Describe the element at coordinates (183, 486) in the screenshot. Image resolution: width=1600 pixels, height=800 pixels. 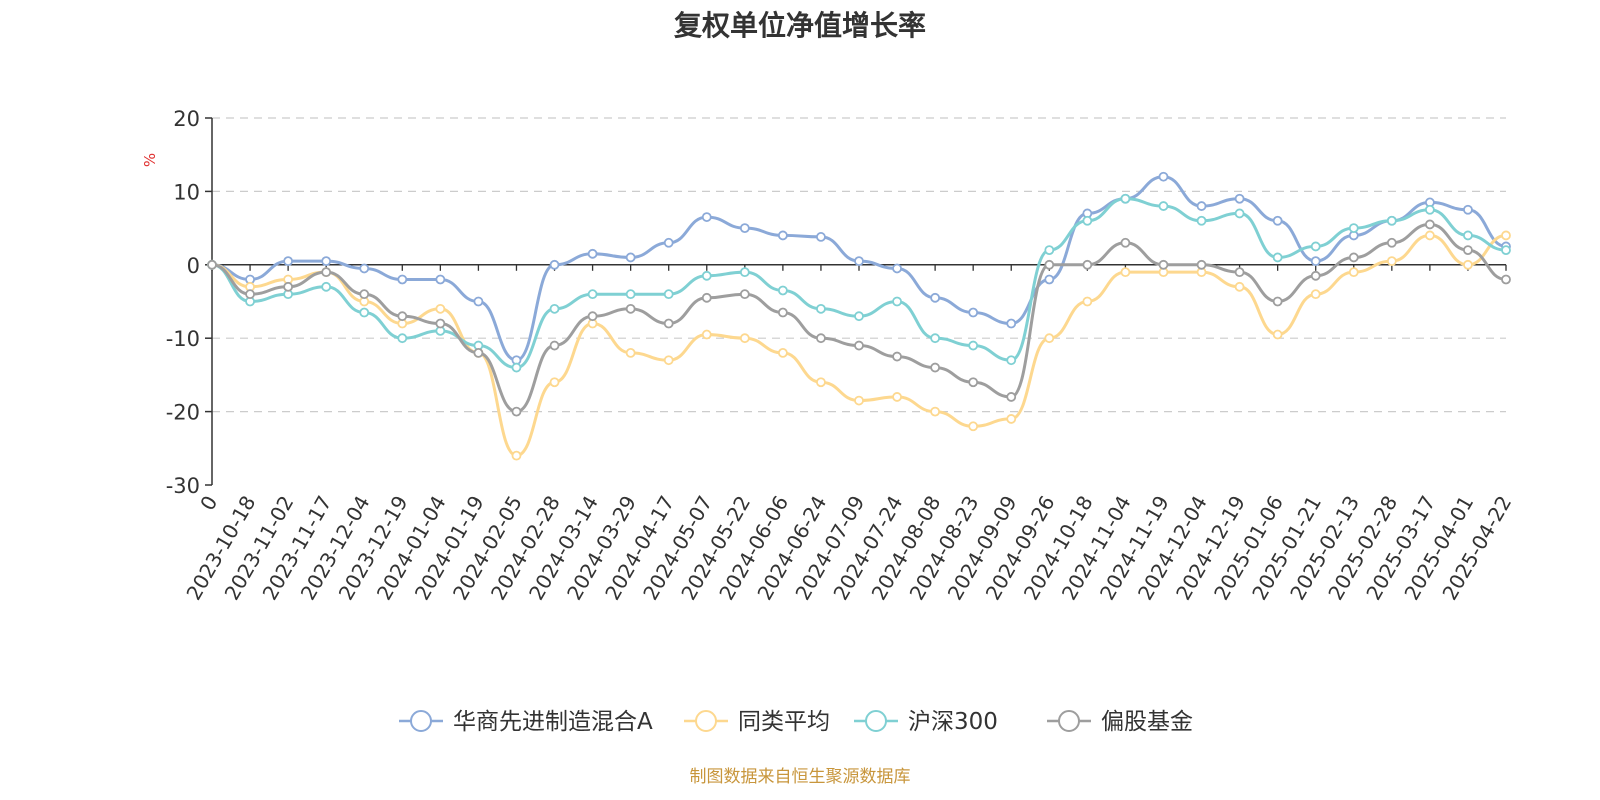
I see `y-tick-label: -30` at that location.